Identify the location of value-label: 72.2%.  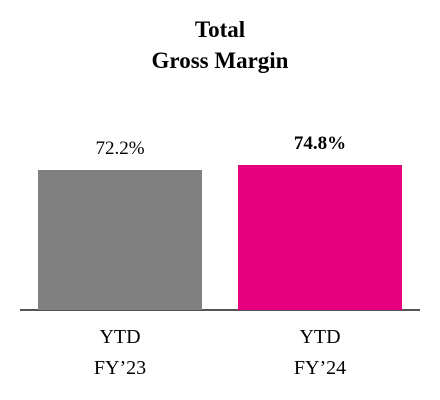
(120, 148).